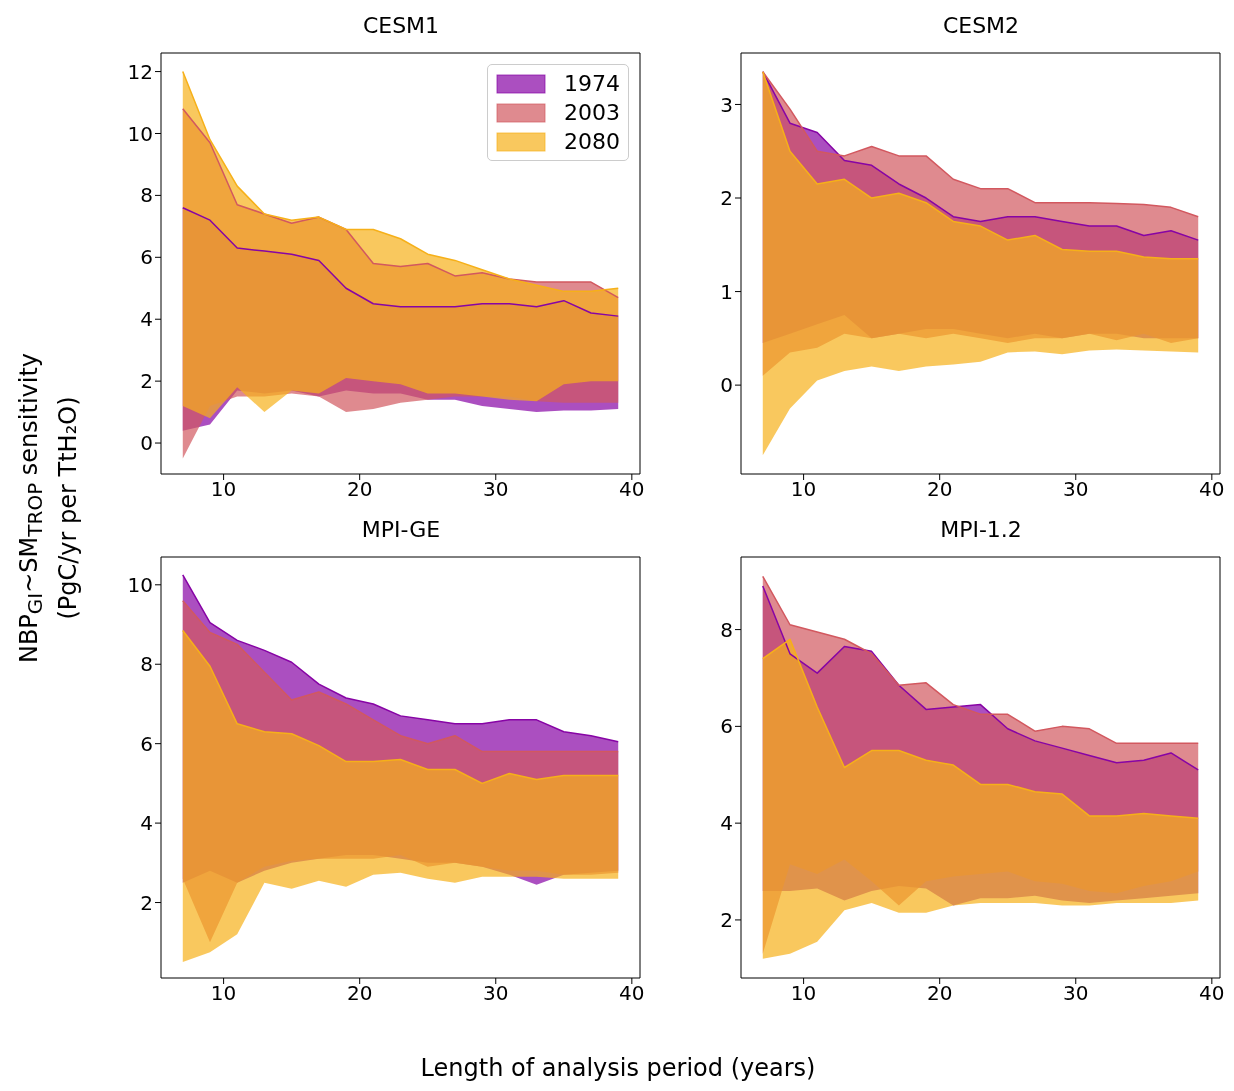  What do you see at coordinates (981, 26) in the screenshot?
I see `chart-title: CESM2` at bounding box center [981, 26].